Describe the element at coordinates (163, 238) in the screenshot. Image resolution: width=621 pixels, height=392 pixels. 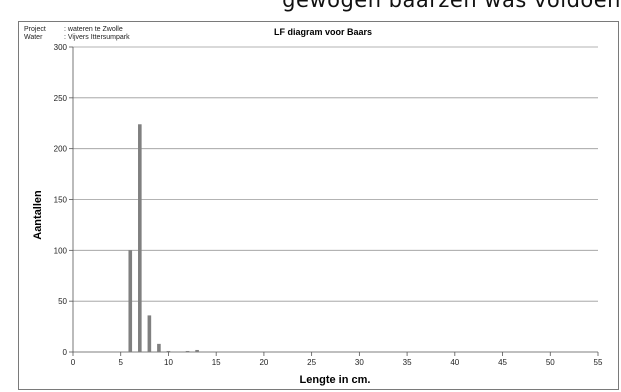
I see `bars` at that location.